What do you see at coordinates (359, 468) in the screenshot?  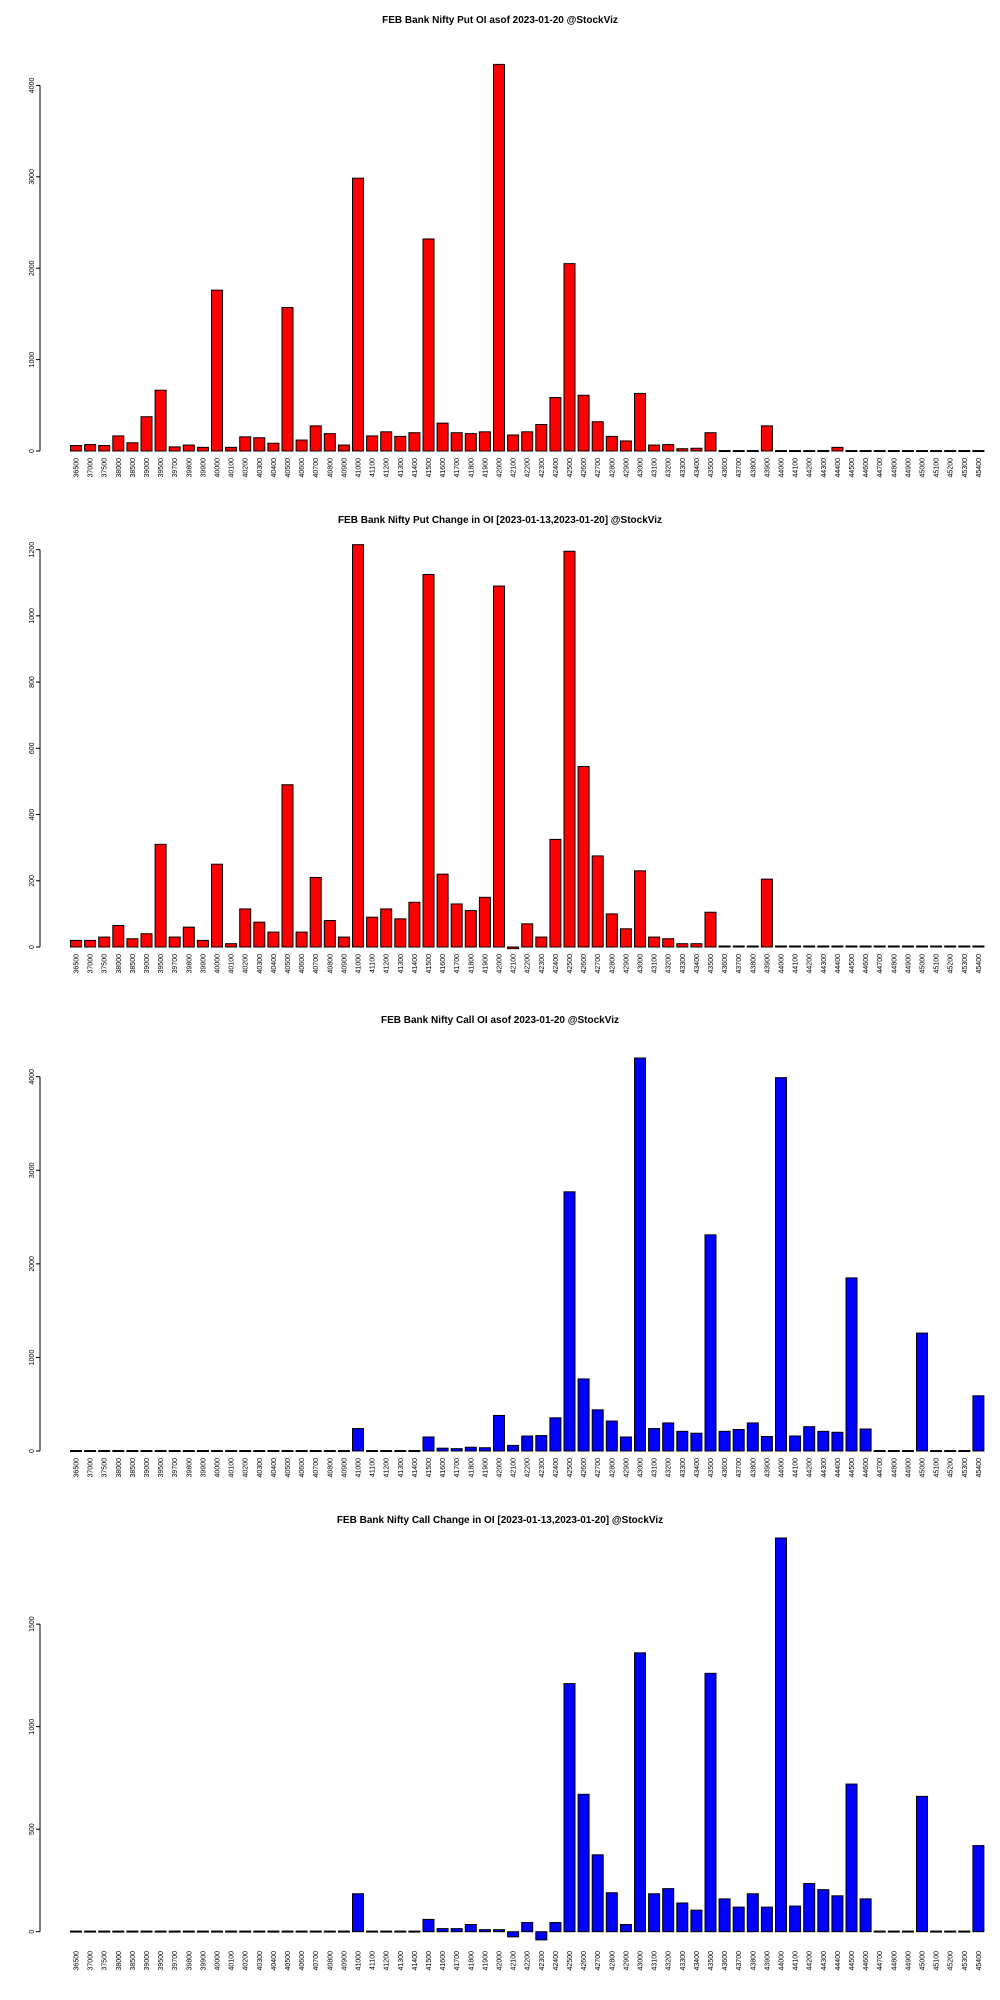 I see `x-tick-label: 41000` at bounding box center [359, 468].